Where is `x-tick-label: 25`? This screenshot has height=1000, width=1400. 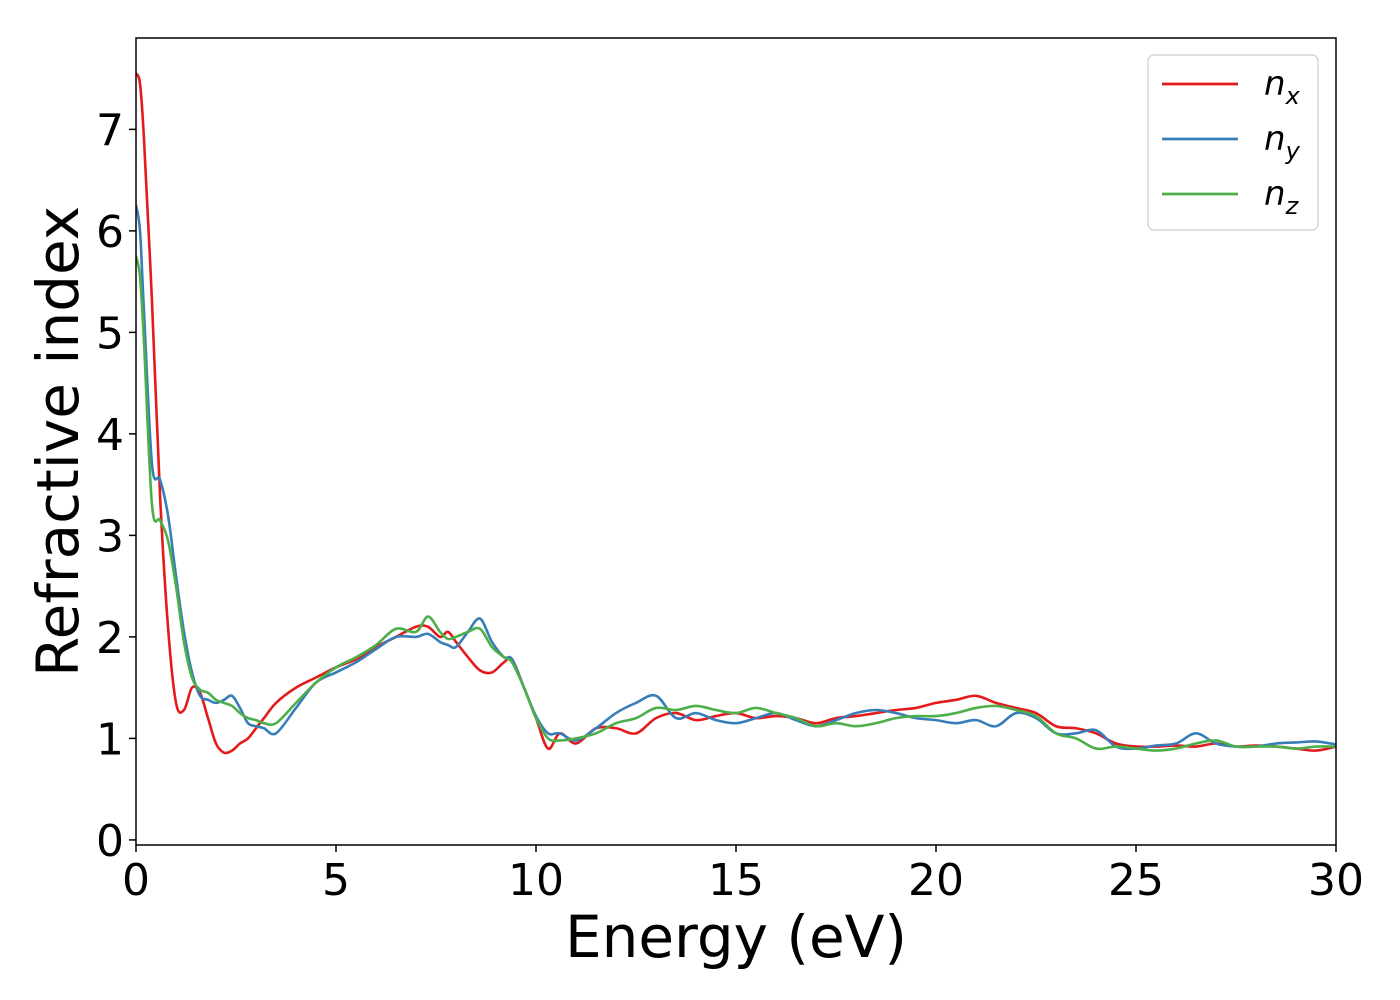
x-tick-label: 25 is located at coordinates (1136, 880).